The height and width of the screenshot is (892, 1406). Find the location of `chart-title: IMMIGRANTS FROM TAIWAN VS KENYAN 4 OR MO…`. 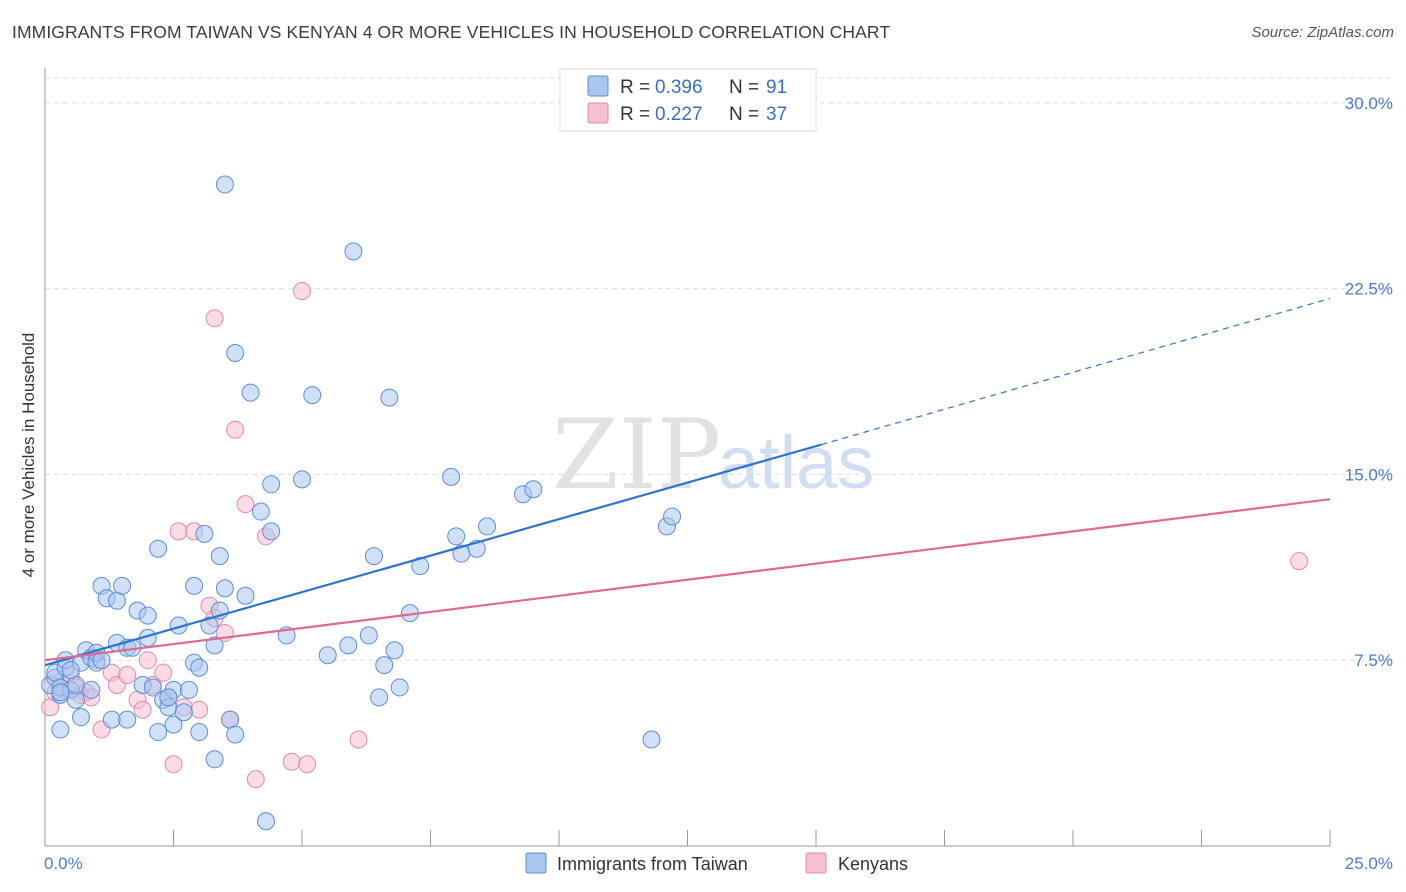

chart-title: IMMIGRANTS FROM TAIWAN VS KENYAN 4 OR MO… is located at coordinates (451, 32).